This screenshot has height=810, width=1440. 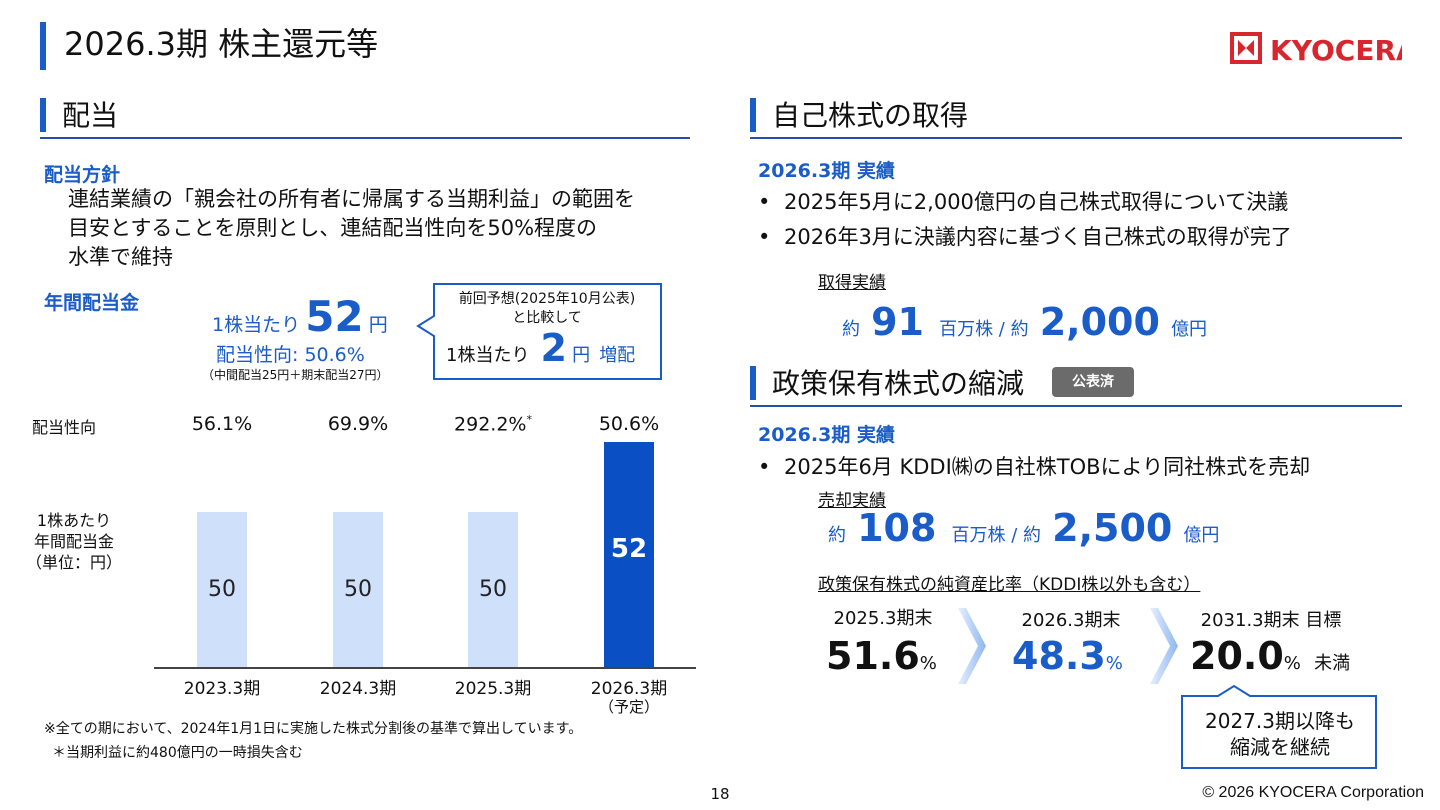 What do you see at coordinates (1336, 50) in the screenshot?
I see `svg-text: KYOCERA` at bounding box center [1336, 50].